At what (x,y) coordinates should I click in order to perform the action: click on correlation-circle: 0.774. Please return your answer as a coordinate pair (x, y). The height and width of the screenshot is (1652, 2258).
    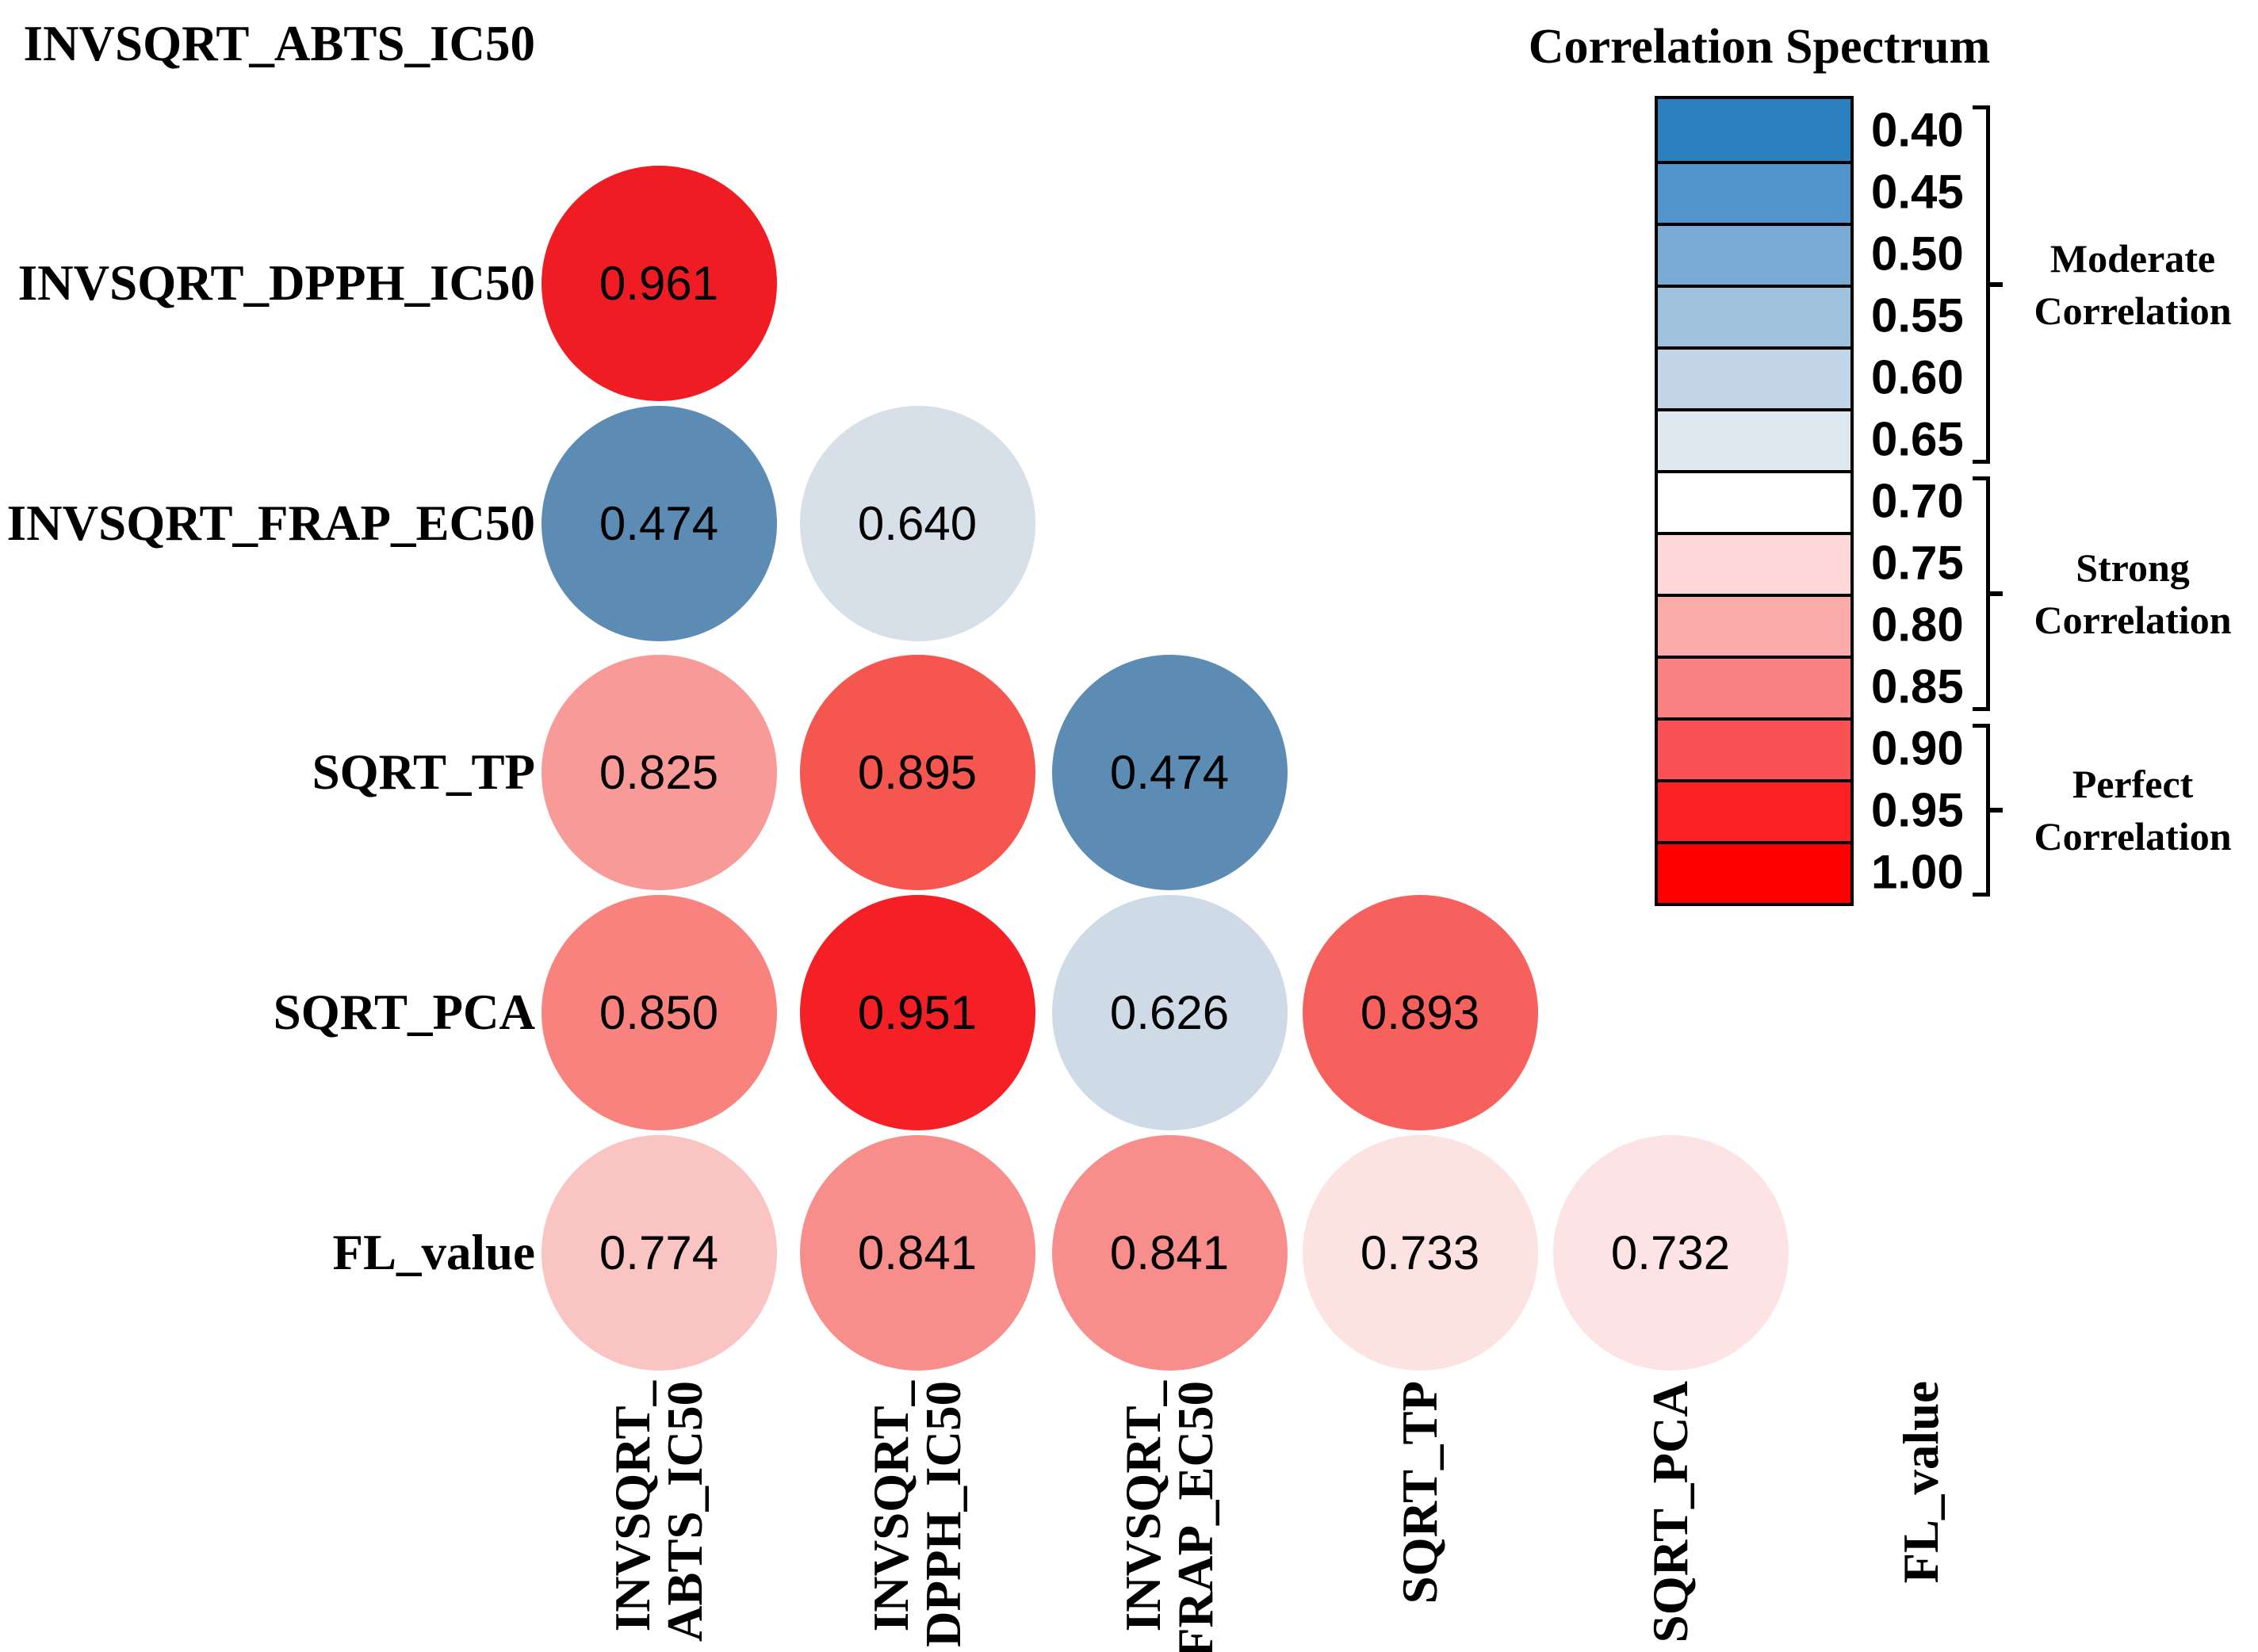
    Looking at the image, I should click on (659, 1253).